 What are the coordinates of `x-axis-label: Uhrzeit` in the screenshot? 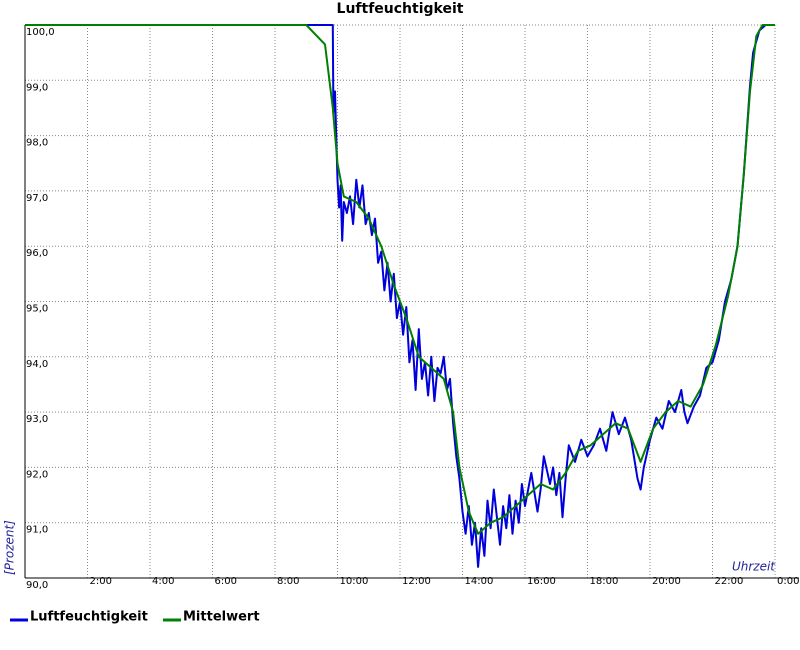 It's located at (754, 567).